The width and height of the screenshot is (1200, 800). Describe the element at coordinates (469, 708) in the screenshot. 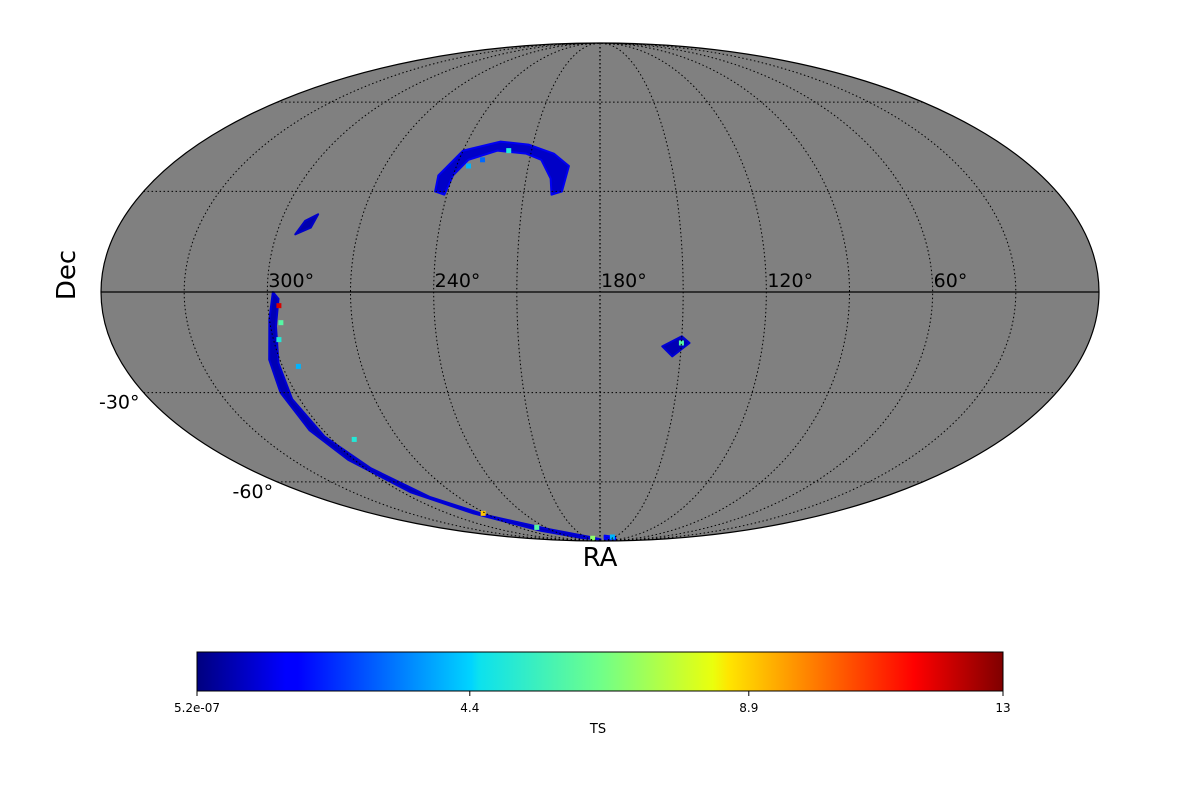

I see `colorbar-tick-1: 4.4` at that location.